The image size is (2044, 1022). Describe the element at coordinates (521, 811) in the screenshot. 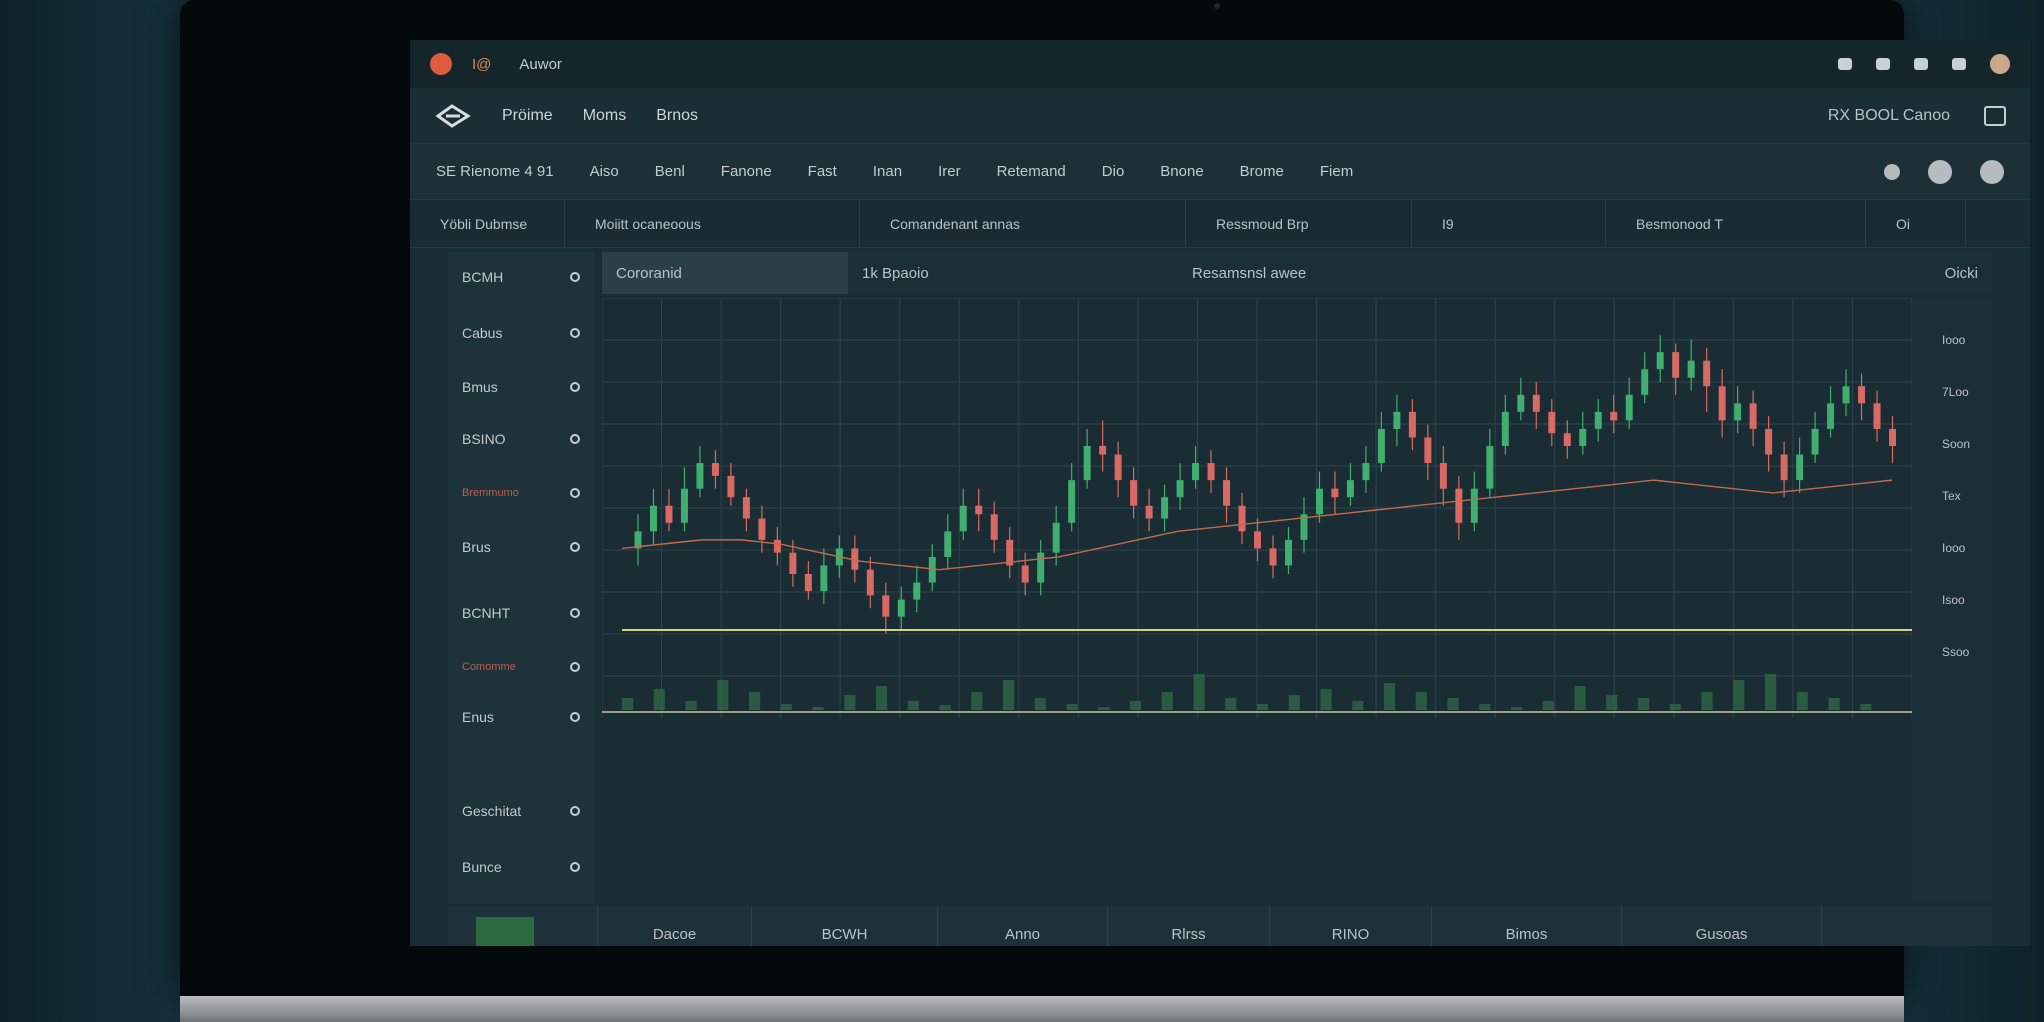

I see `sidebar-item: Geschitat` at that location.